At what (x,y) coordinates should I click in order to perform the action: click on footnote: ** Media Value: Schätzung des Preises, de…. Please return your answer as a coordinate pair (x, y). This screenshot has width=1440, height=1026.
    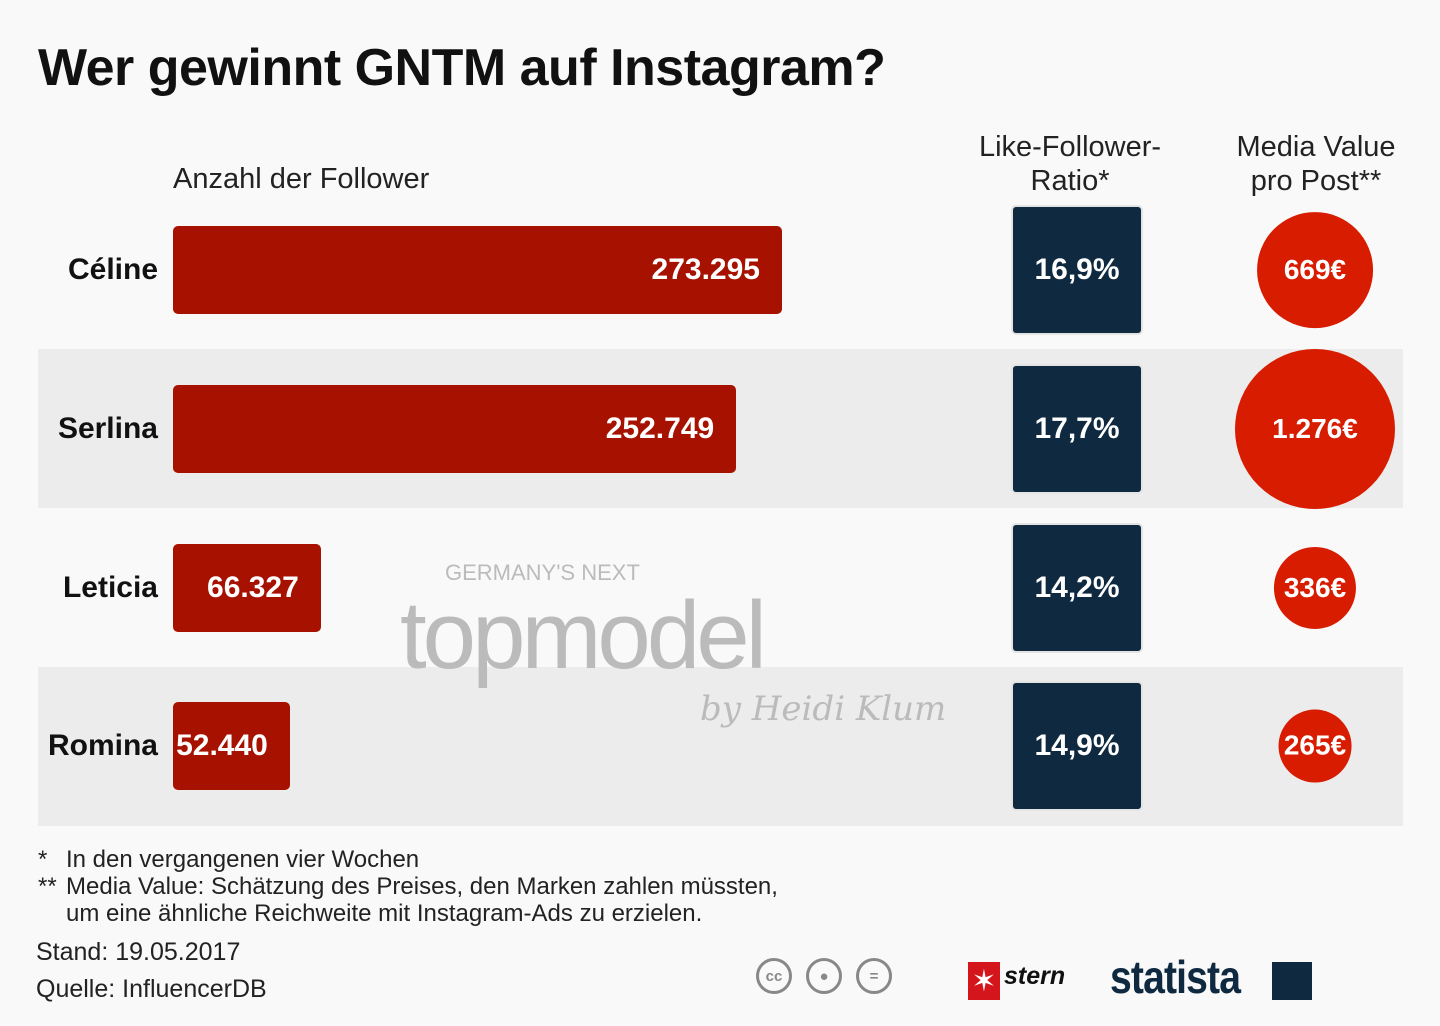
    Looking at the image, I should click on (408, 886).